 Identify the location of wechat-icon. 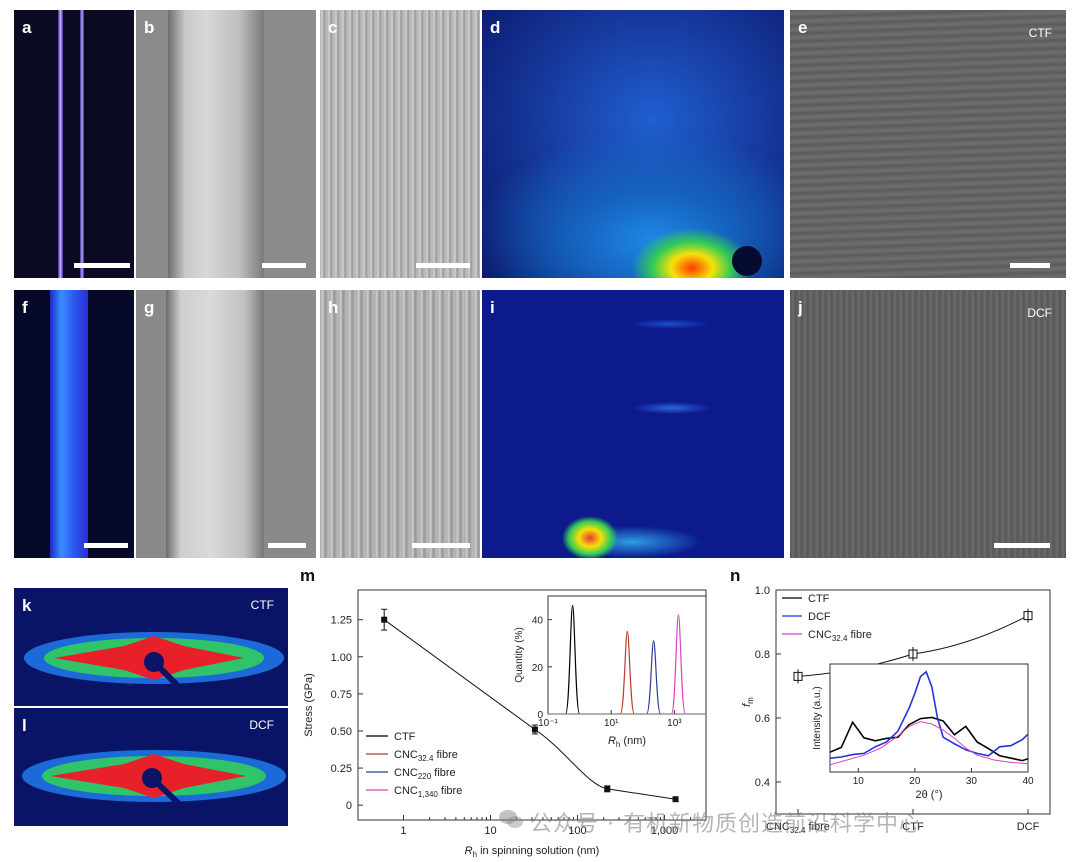
(511, 819).